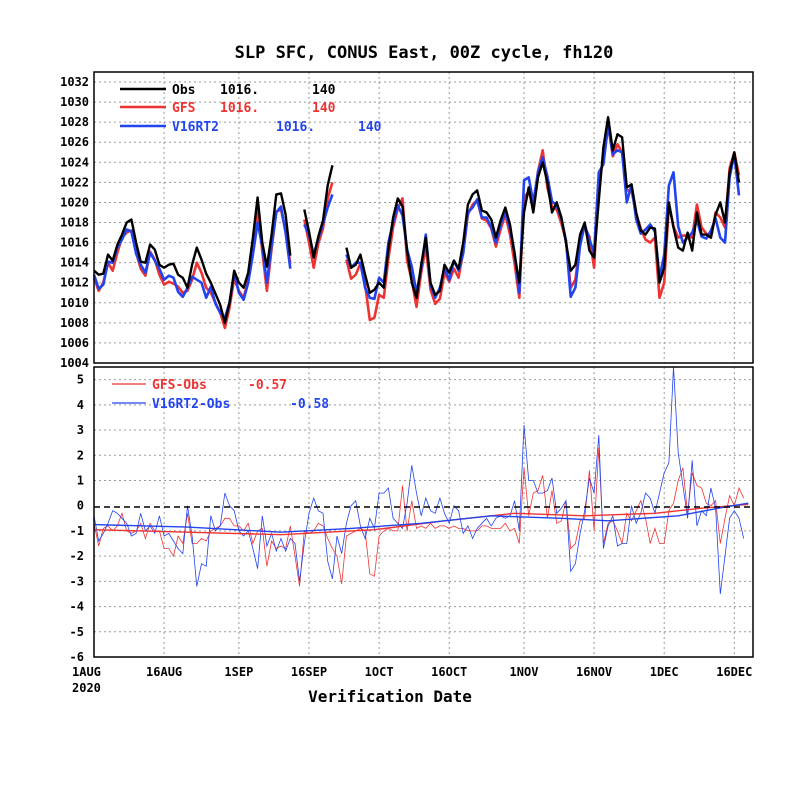 The width and height of the screenshot is (800, 800). What do you see at coordinates (74, 142) in the screenshot?
I see `top-y-tick: 1026` at bounding box center [74, 142].